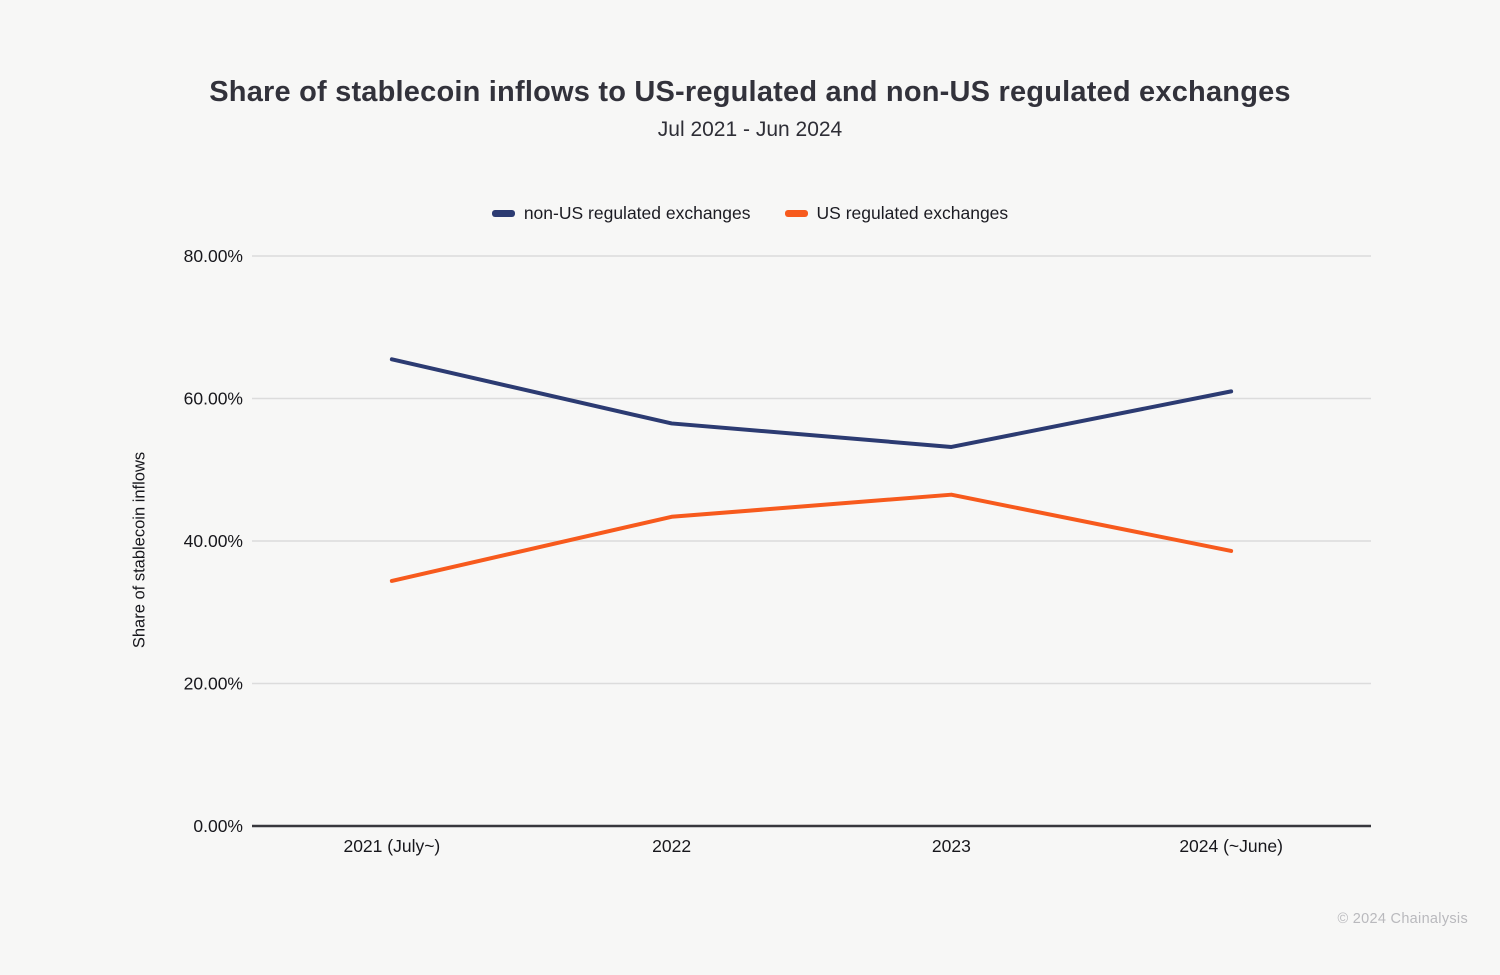  What do you see at coordinates (1402, 919) in the screenshot?
I see `copyright-notice: © 2024 Chainalysis` at bounding box center [1402, 919].